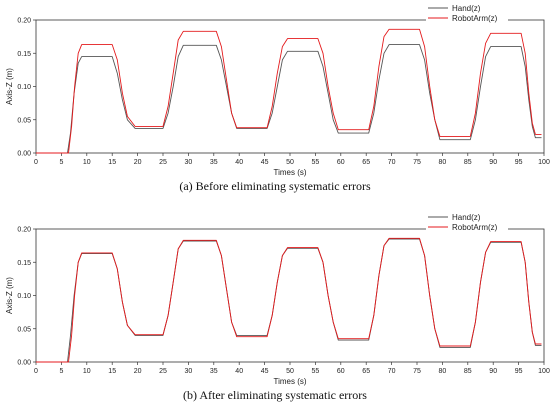 The width and height of the screenshot is (550, 408). What do you see at coordinates (275, 186) in the screenshot?
I see `figure-caption: (a) Before eliminating systematic errors` at bounding box center [275, 186].